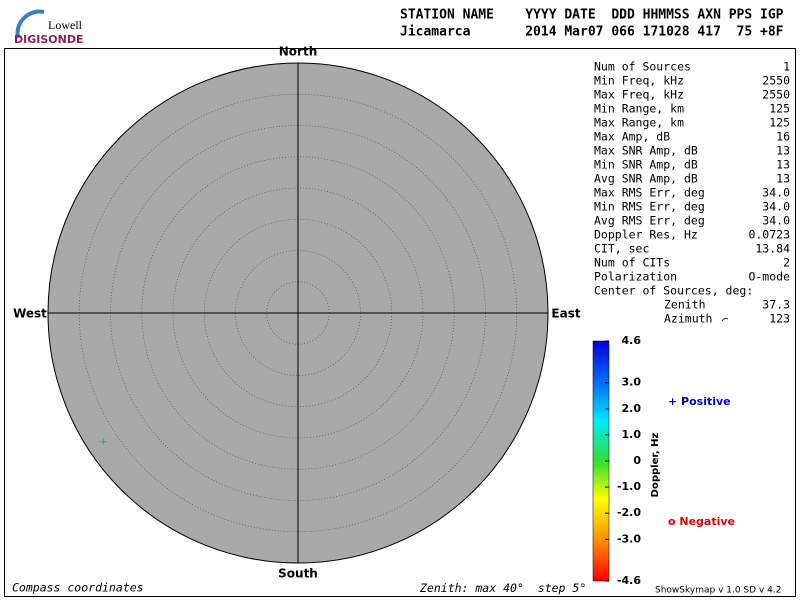  What do you see at coordinates (30, 314) in the screenshot?
I see `west-label: West` at bounding box center [30, 314].